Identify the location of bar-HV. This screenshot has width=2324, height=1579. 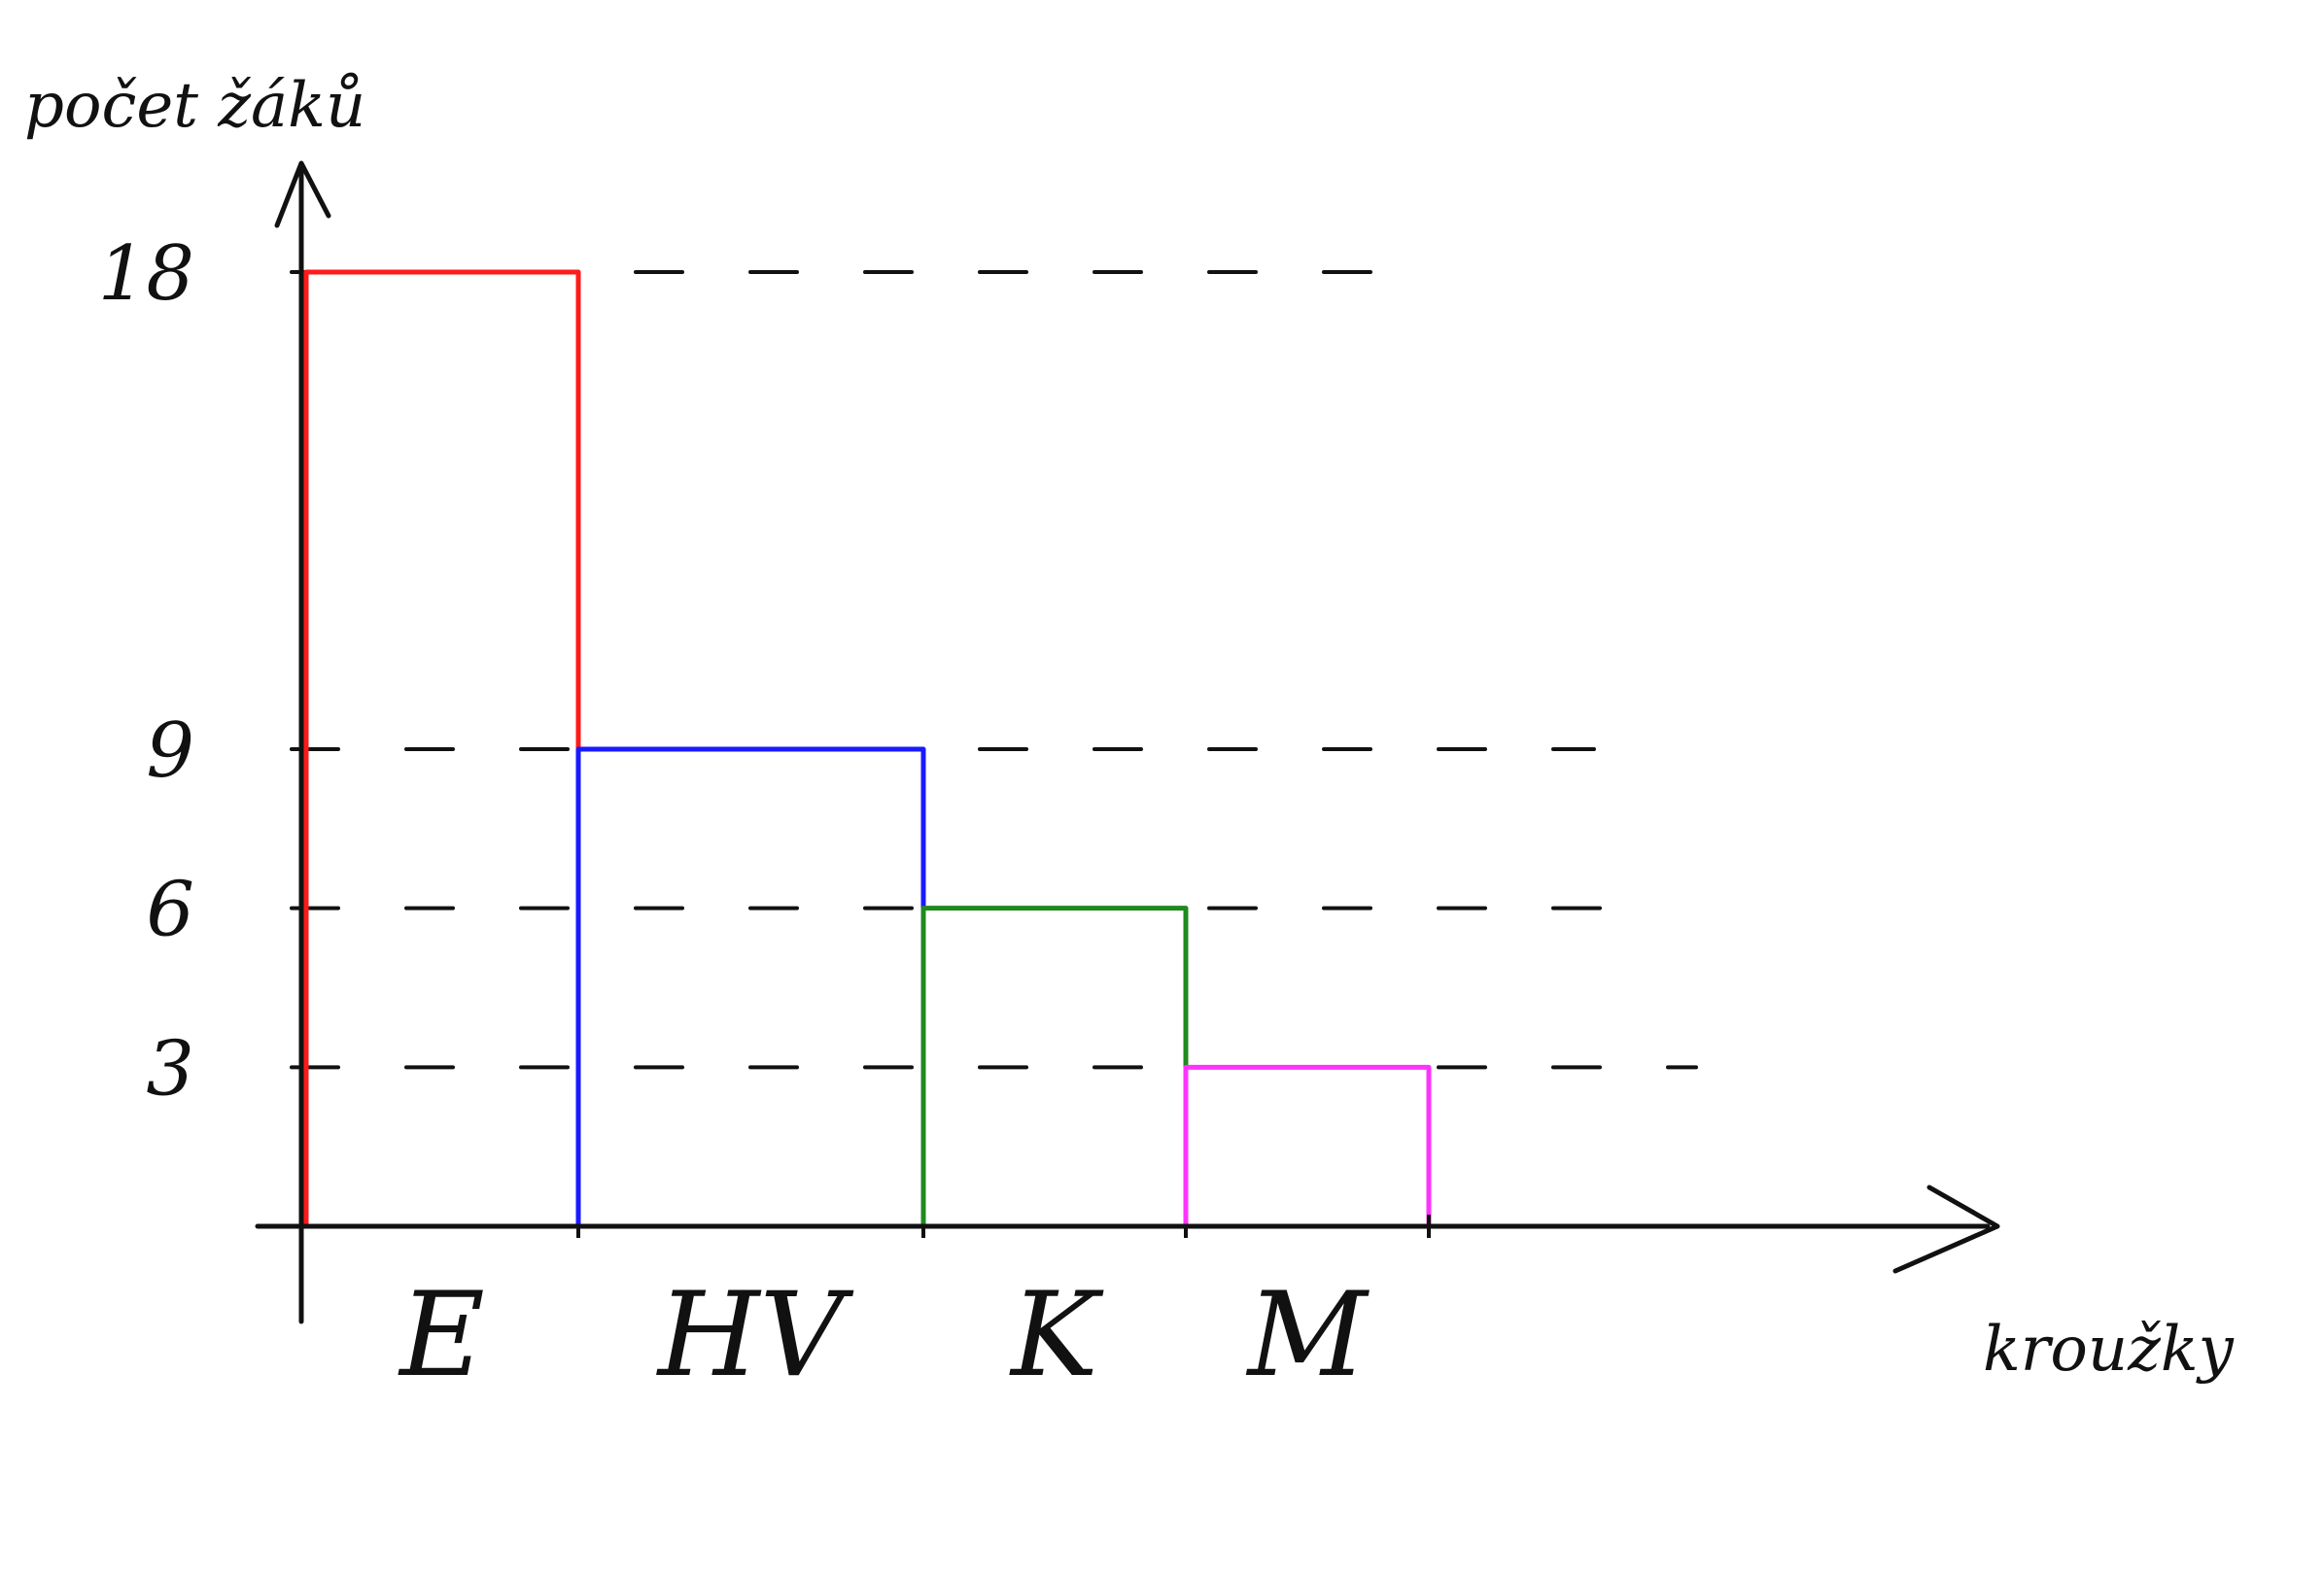
(750, 988).